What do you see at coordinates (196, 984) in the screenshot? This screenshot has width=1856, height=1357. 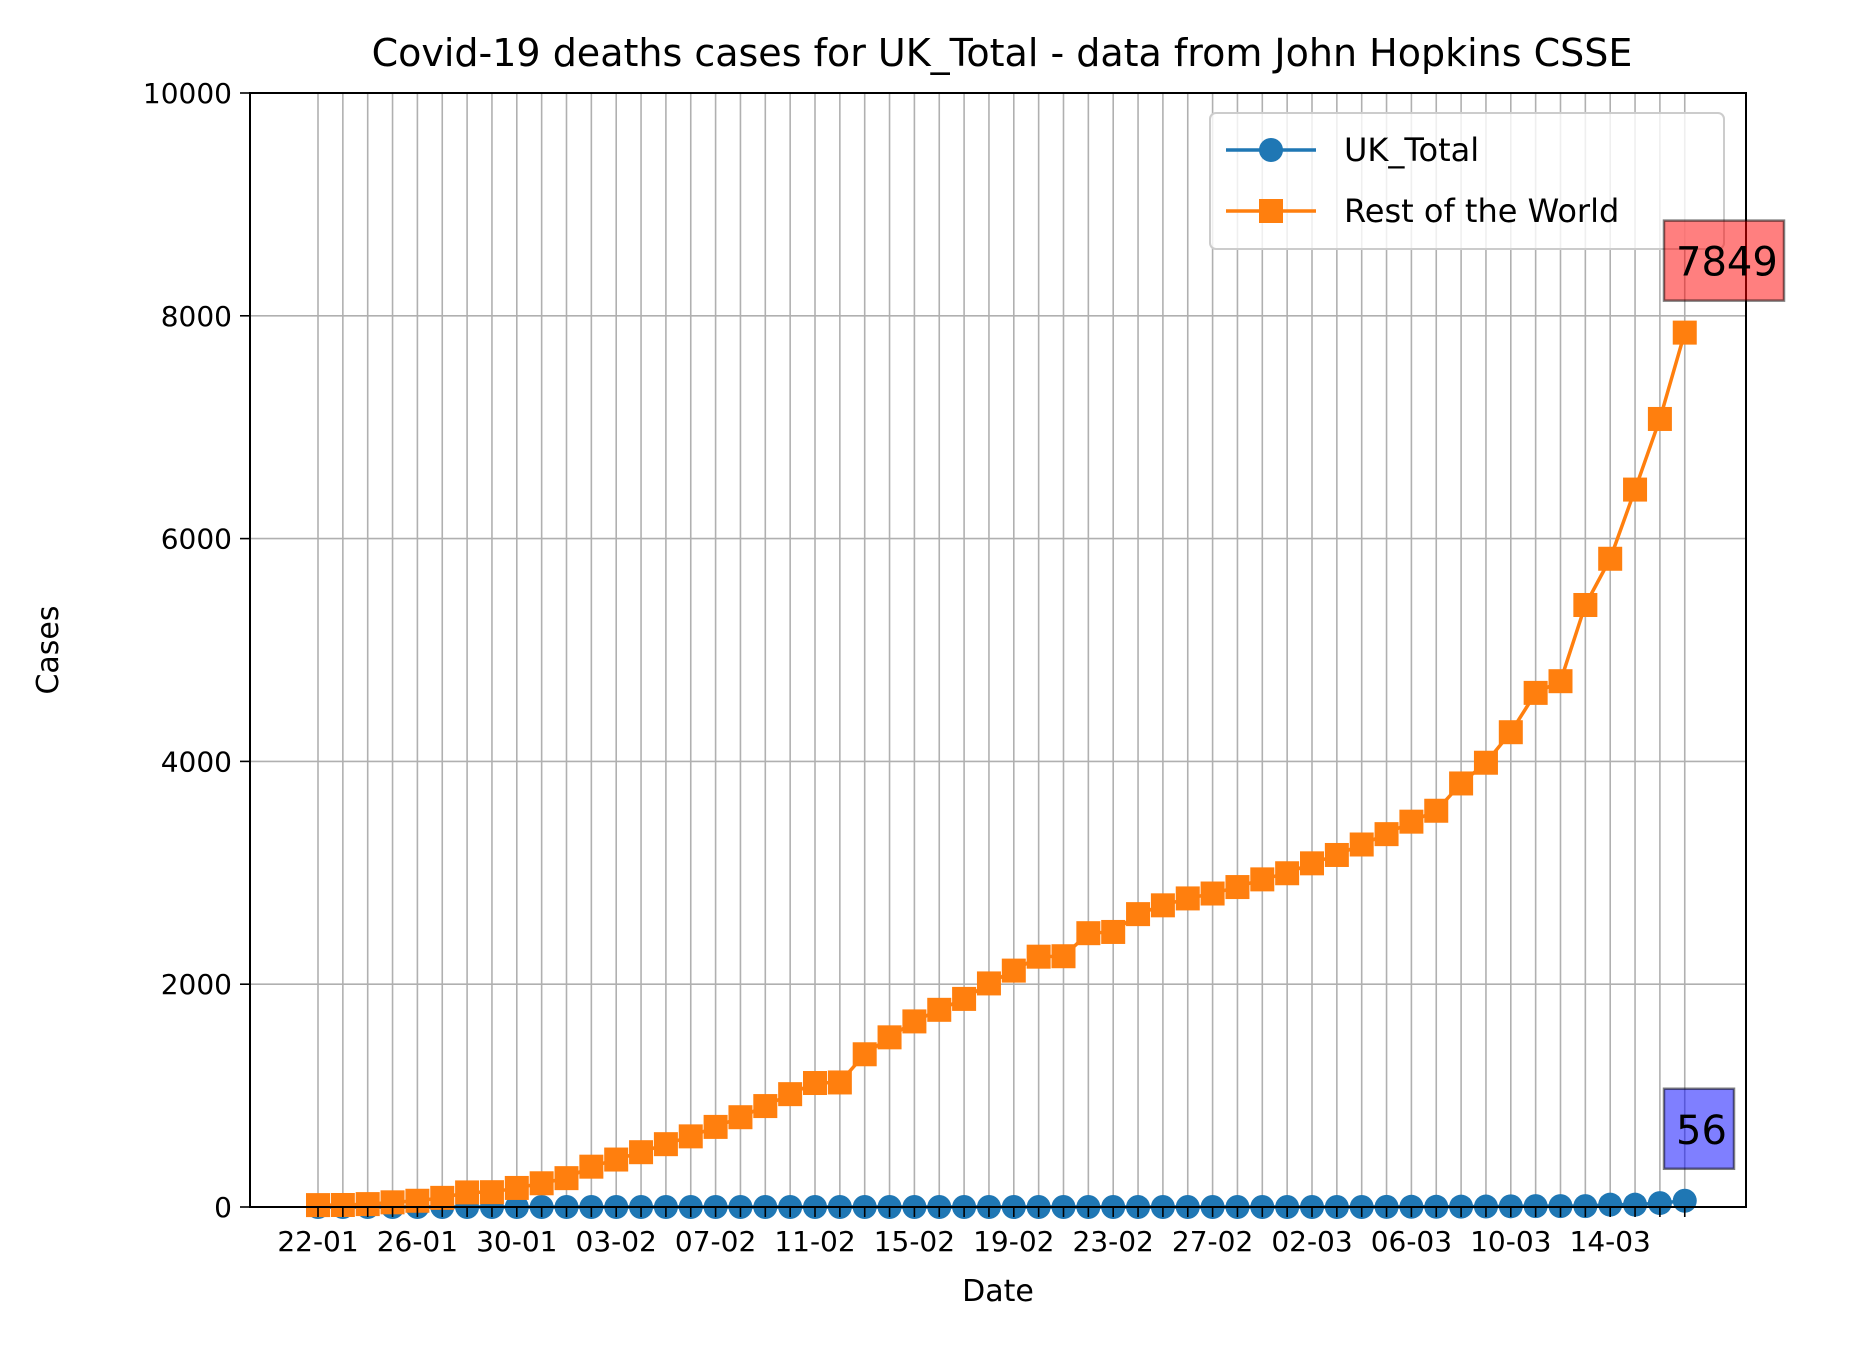 I see `y-tick-label: 2000` at bounding box center [196, 984].